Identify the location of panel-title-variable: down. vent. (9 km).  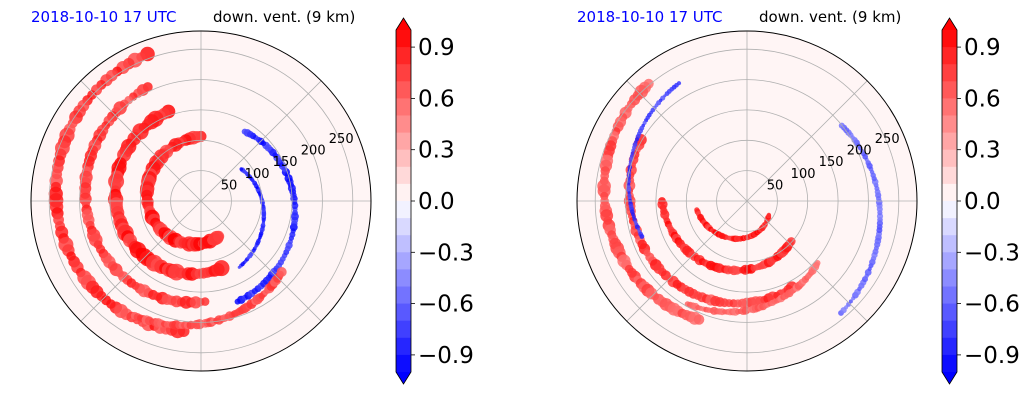
(830, 17).